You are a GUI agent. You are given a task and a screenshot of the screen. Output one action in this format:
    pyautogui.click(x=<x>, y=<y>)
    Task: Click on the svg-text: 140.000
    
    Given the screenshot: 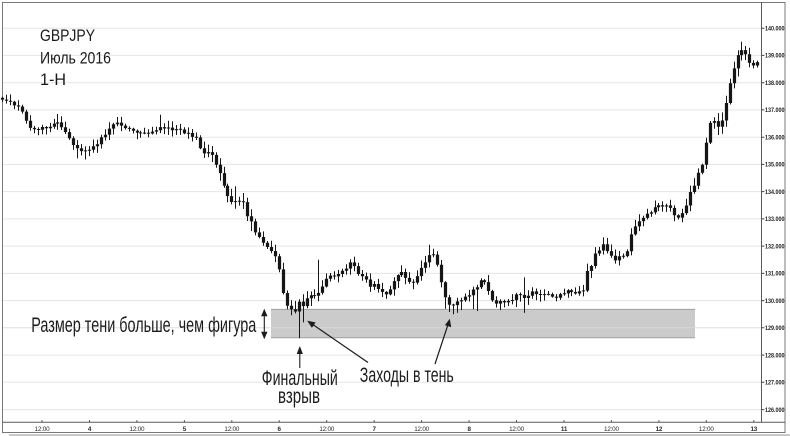 What is the action you would take?
    pyautogui.click(x=775, y=29)
    